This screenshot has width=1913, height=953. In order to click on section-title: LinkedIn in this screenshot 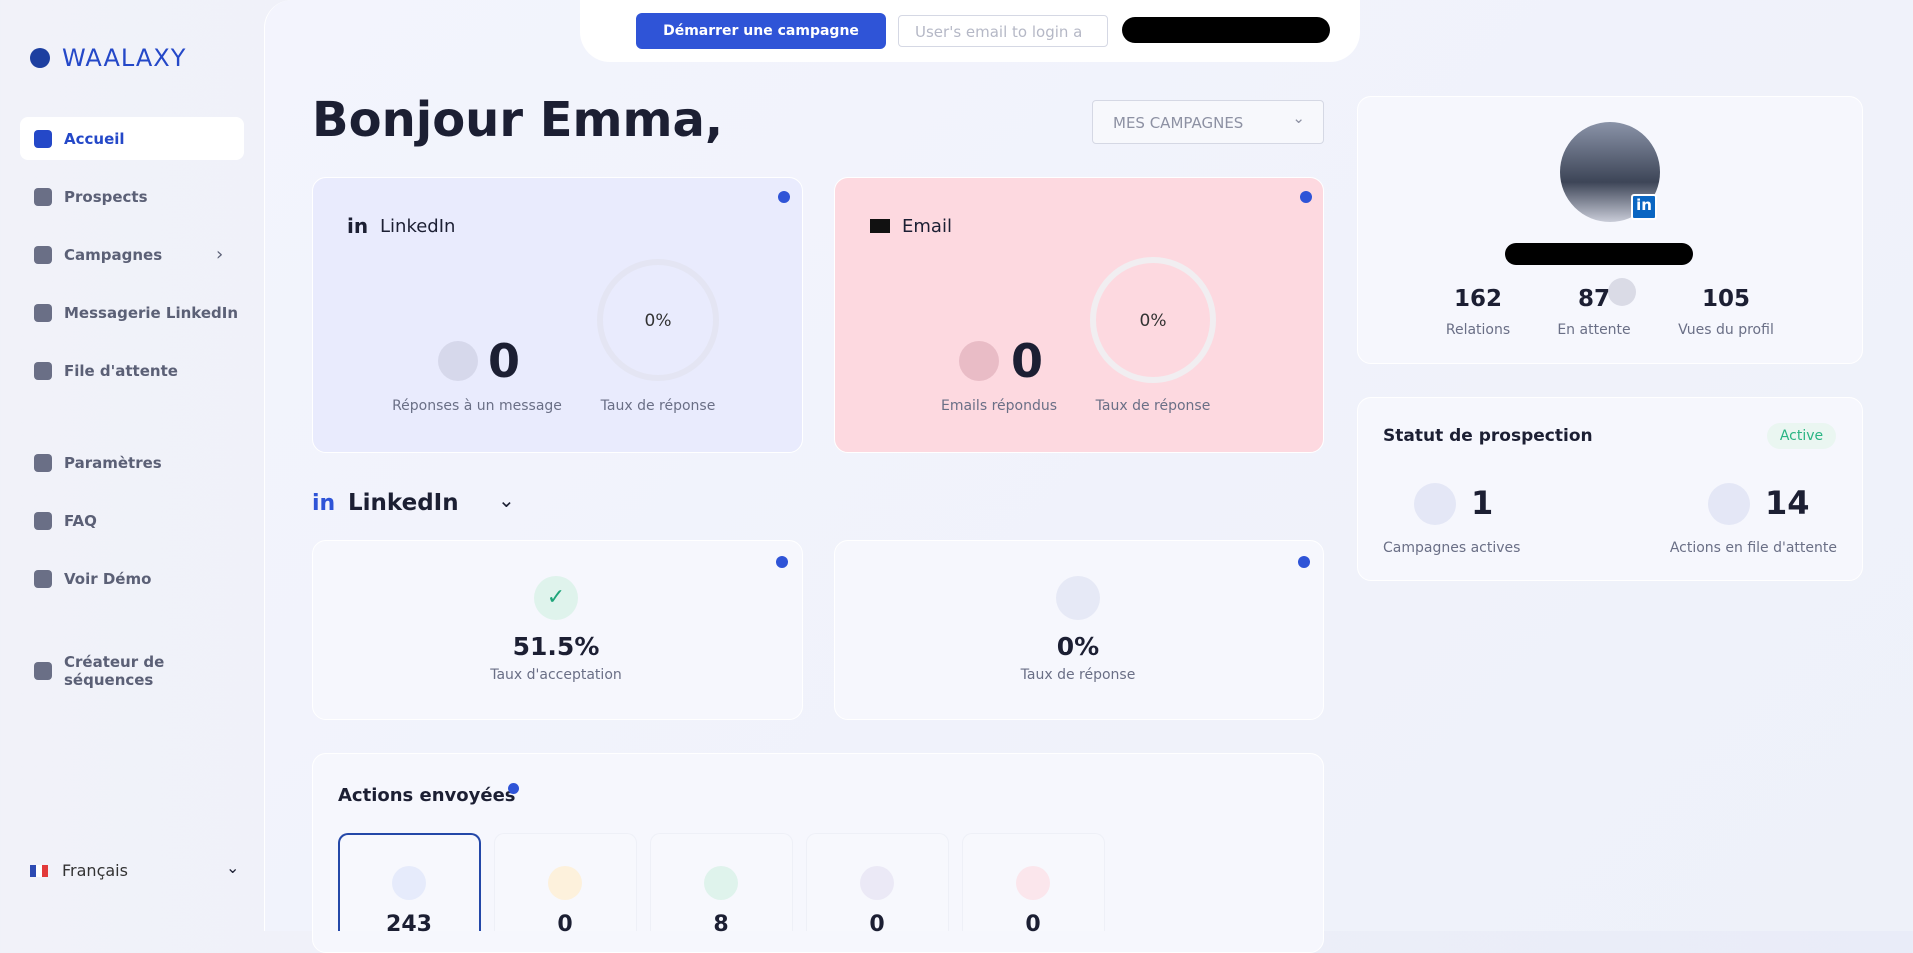, I will do `click(403, 503)`.